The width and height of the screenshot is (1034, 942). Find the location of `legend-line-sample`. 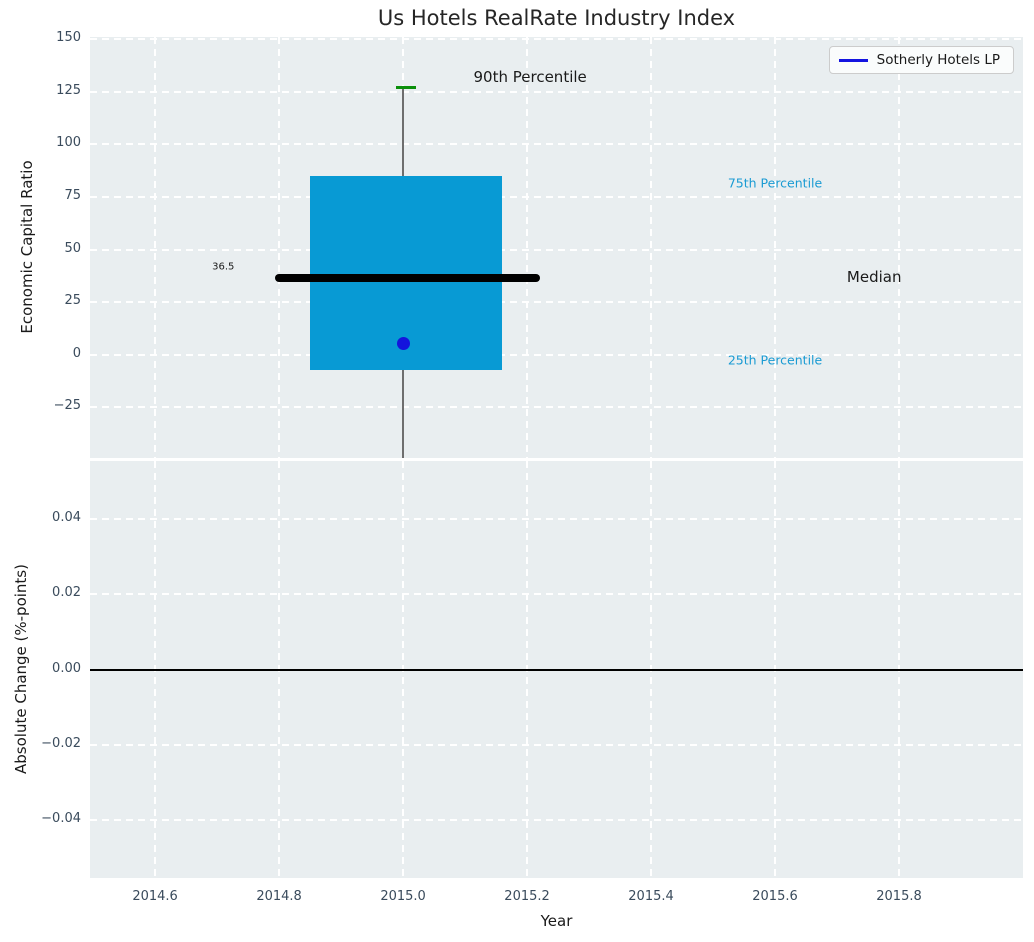

legend-line-sample is located at coordinates (853, 60).